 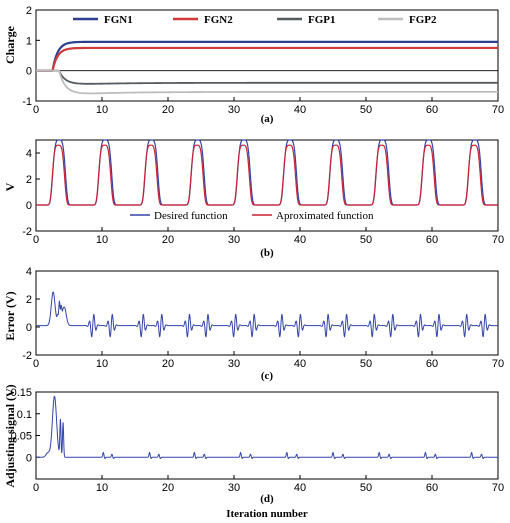 What do you see at coordinates (366, 364) in the screenshot?
I see `x-tick-label-2-5: 50` at bounding box center [366, 364].